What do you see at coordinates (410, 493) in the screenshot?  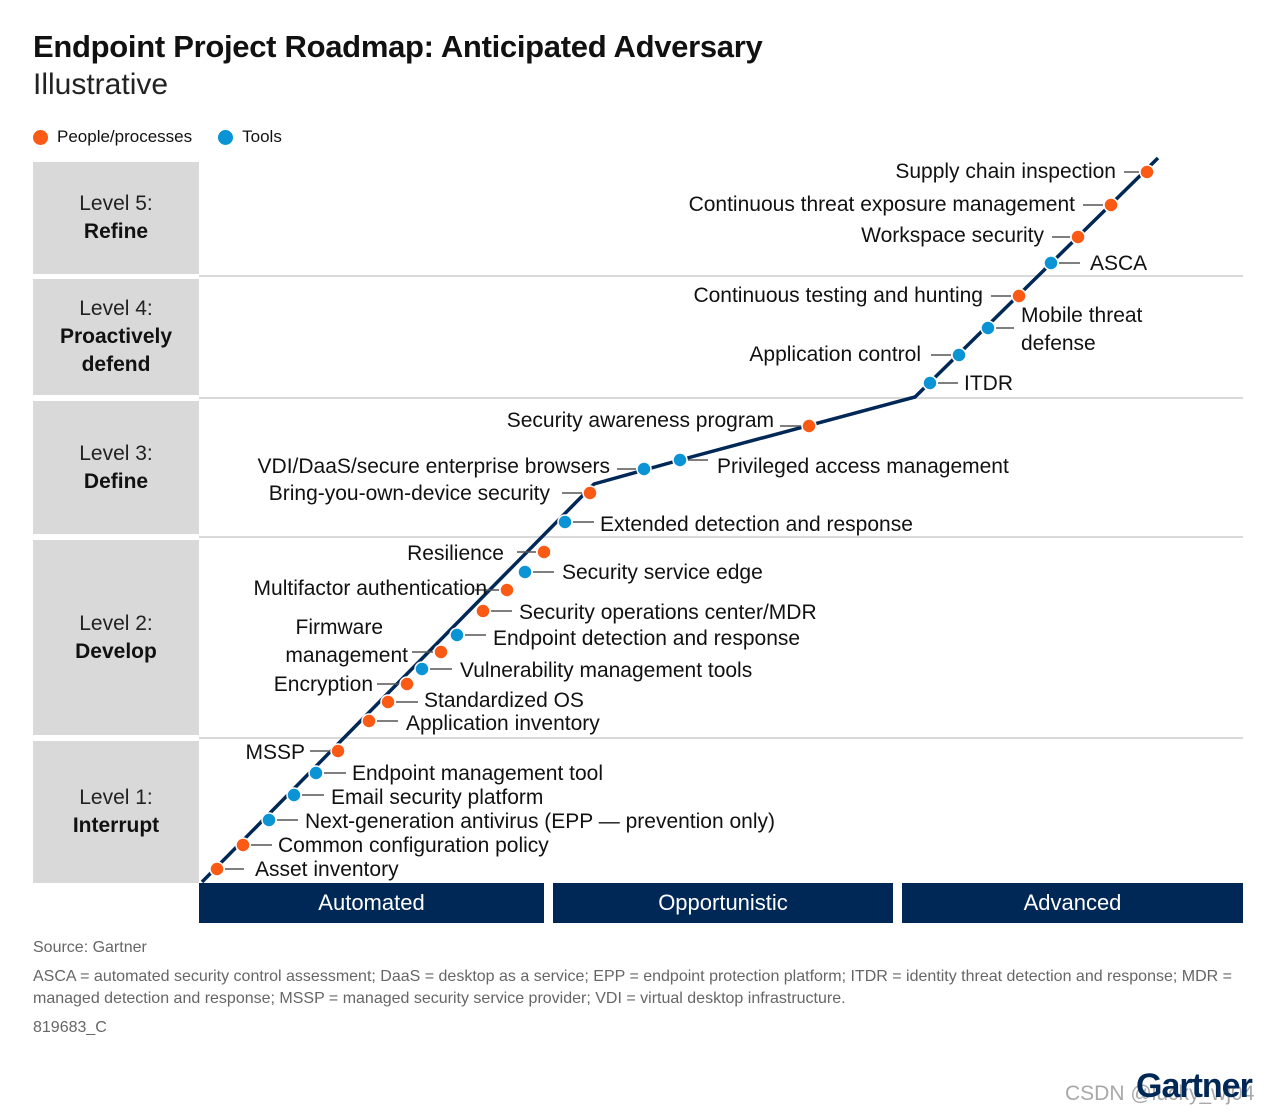 I see `milestone-label: Bring-you-own-device security` at bounding box center [410, 493].